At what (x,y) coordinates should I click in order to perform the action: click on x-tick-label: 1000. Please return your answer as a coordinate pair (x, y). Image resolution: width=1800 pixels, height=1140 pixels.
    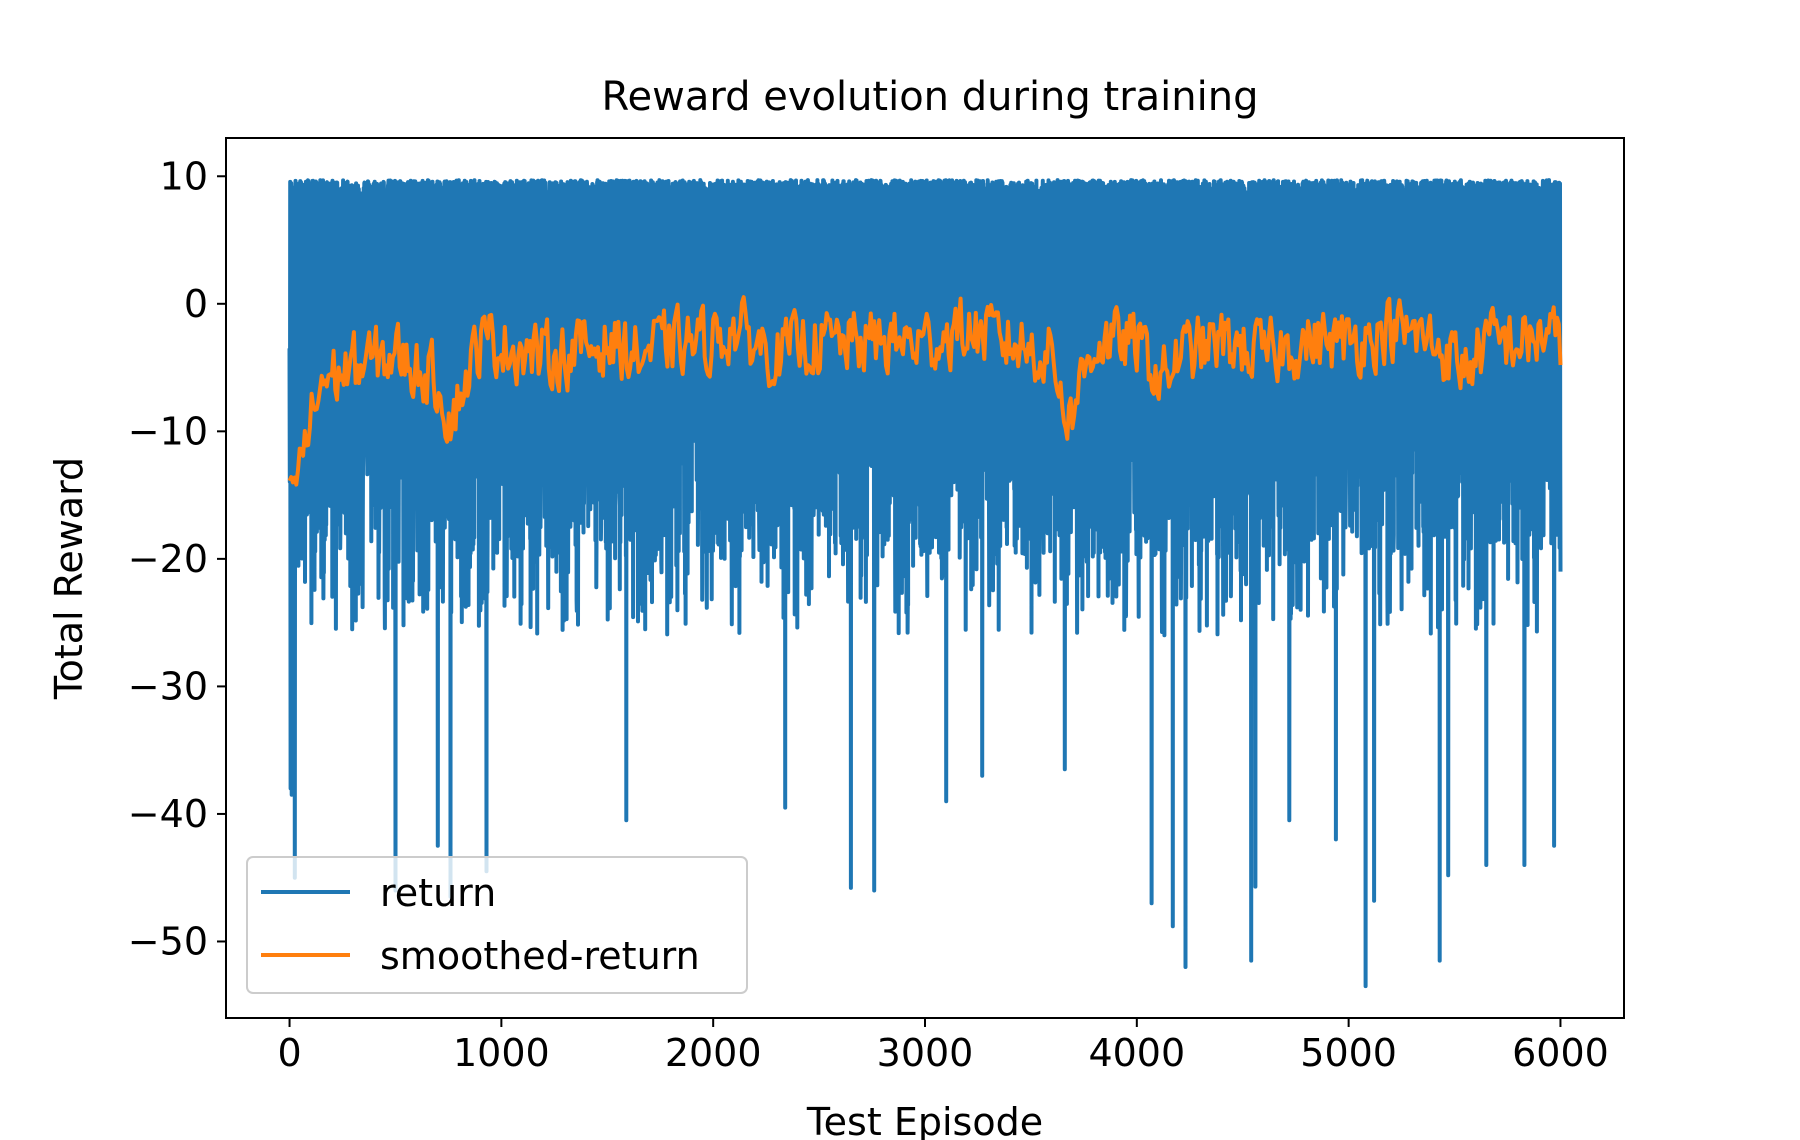
    Looking at the image, I should click on (501, 1053).